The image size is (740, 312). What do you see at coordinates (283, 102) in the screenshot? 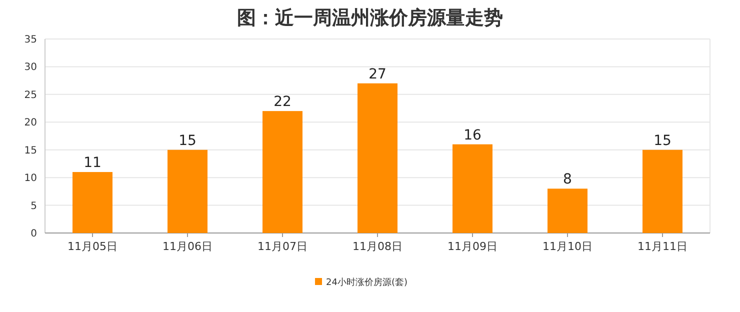
I see `data-label: 22` at bounding box center [283, 102].